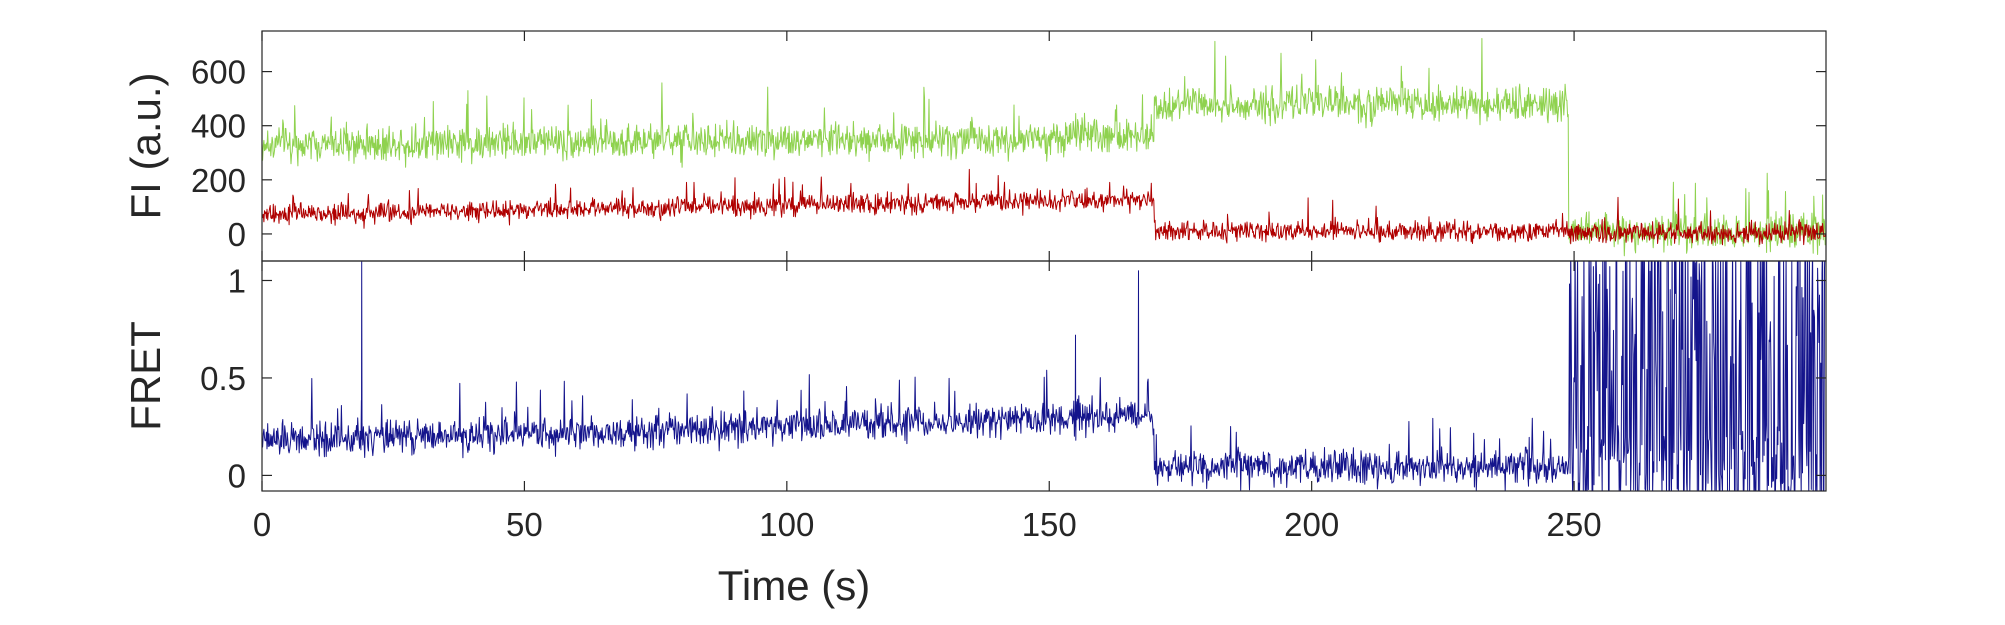 Image resolution: width=2005 pixels, height=625 pixels. I want to click on top-y-tick-label: 600, so click(218, 72).